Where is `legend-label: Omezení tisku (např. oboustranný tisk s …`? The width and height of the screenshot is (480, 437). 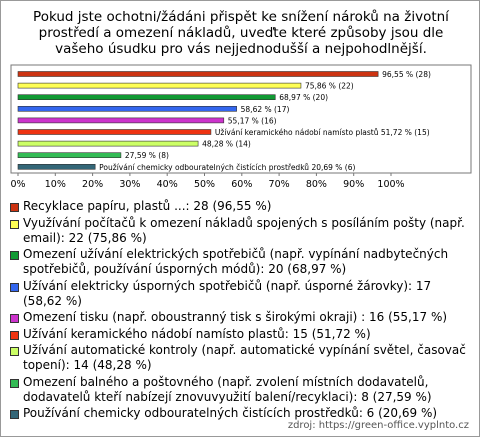 legend-label: Omezení tisku (např. oboustranný tisk s … is located at coordinates (235, 317).